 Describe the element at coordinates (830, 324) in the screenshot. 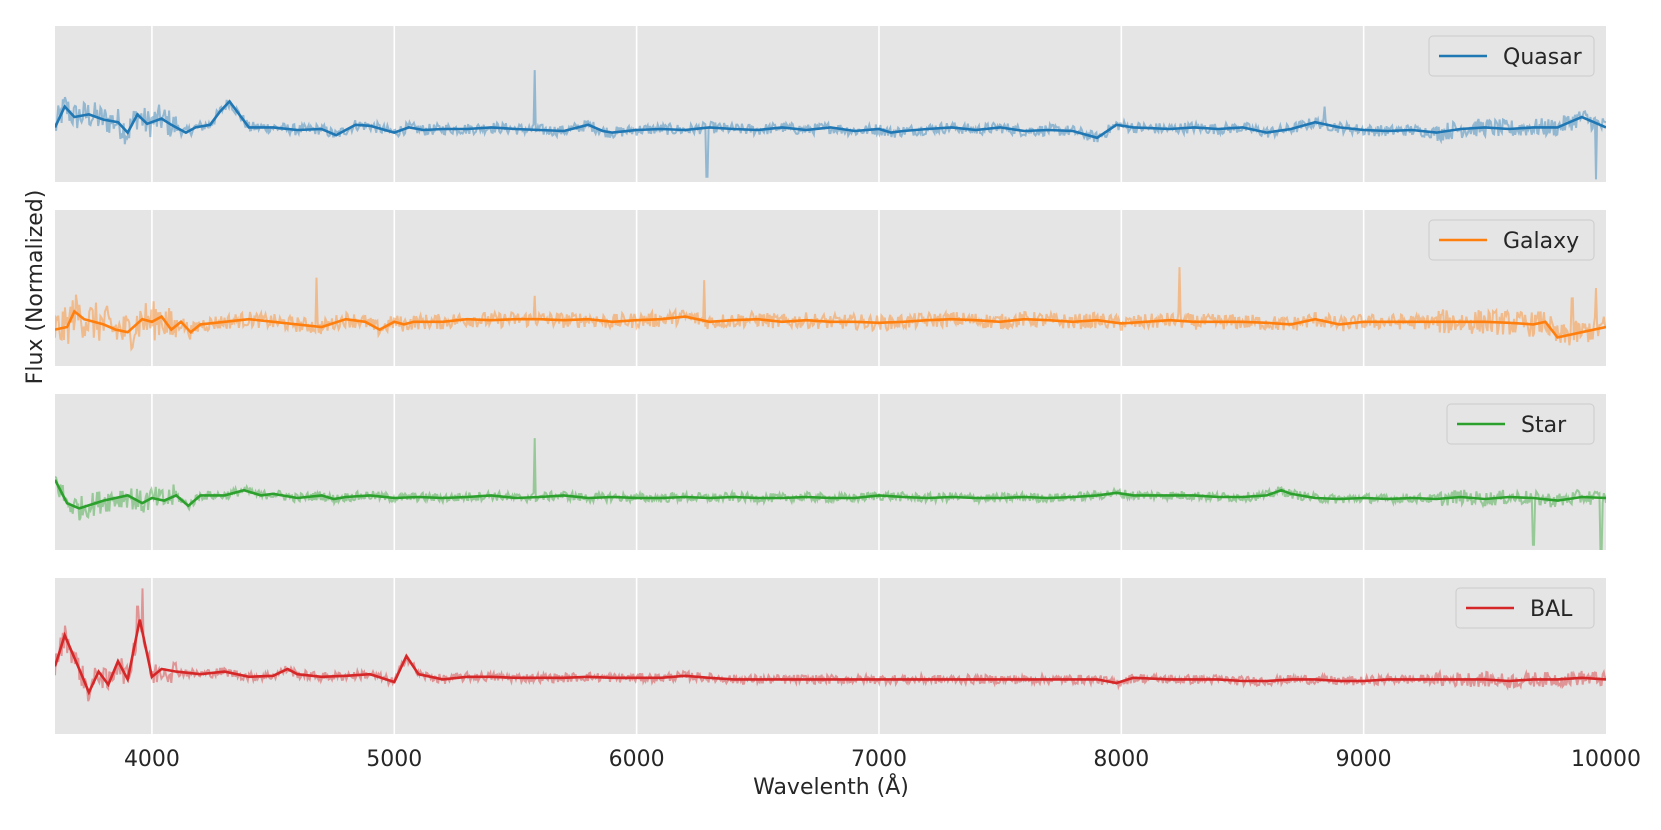

I see `series-line-galaxy` at that location.